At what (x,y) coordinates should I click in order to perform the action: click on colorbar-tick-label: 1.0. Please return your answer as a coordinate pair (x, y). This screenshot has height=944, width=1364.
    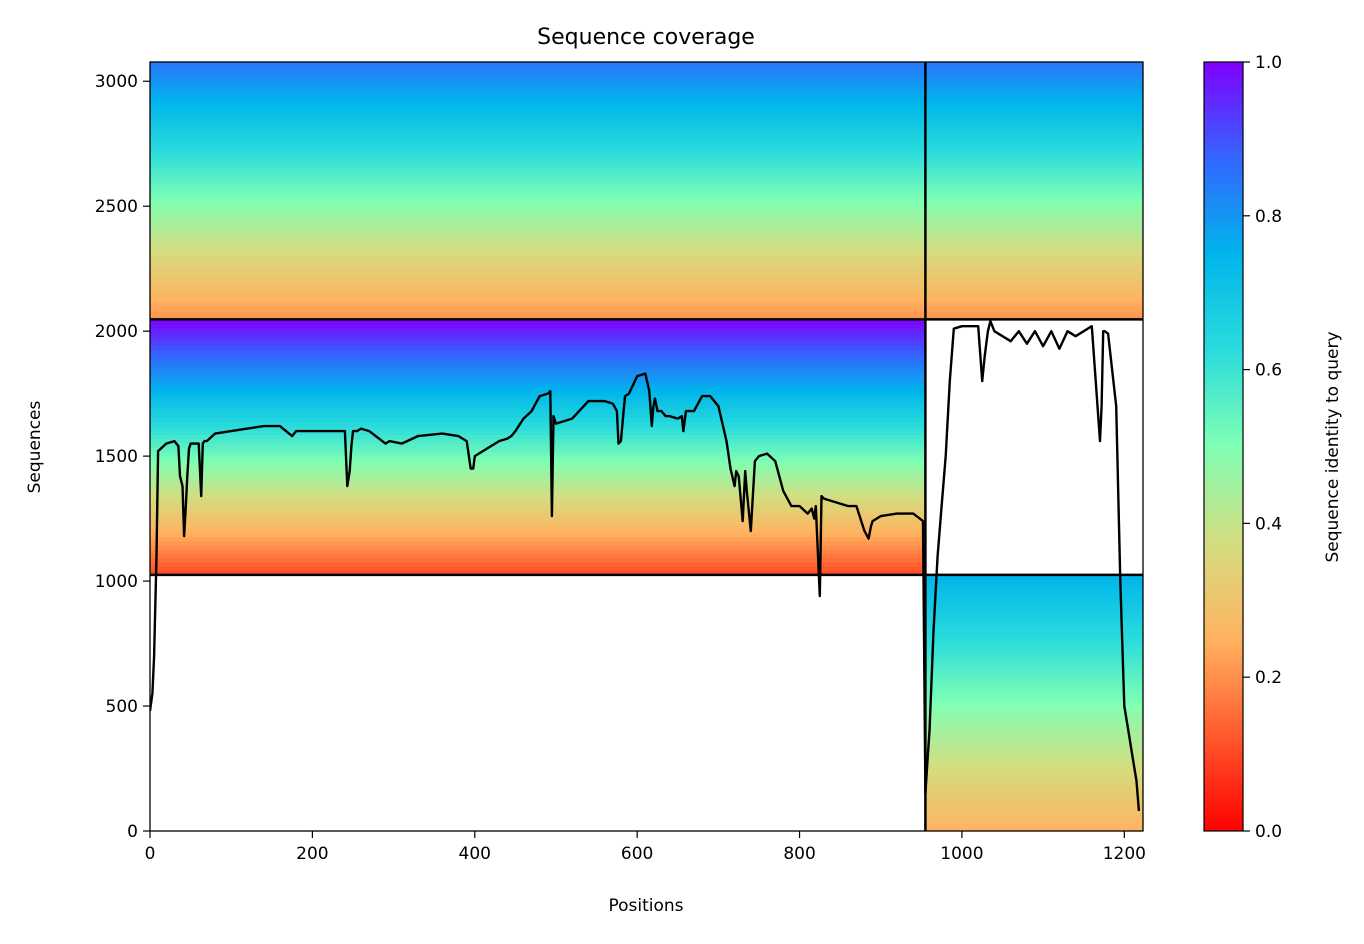
    Looking at the image, I should click on (1268, 63).